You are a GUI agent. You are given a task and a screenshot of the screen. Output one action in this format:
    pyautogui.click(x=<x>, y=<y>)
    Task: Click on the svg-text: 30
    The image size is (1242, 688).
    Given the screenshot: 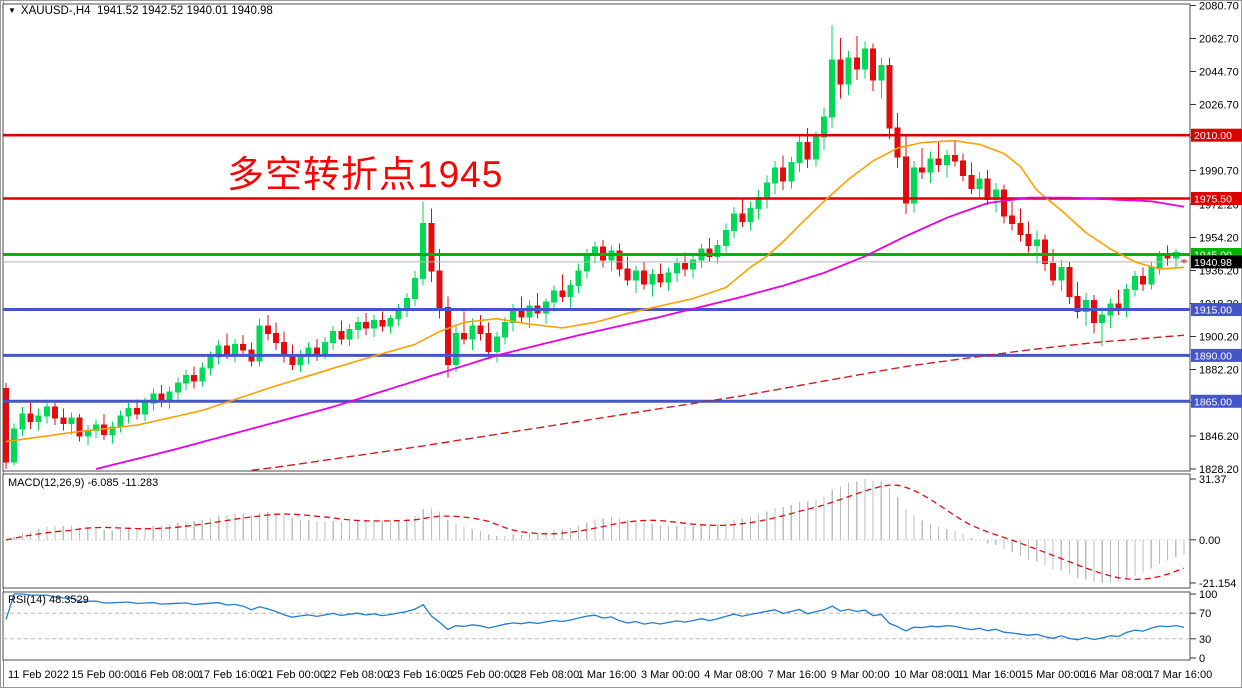 What is the action you would take?
    pyautogui.click(x=1205, y=640)
    